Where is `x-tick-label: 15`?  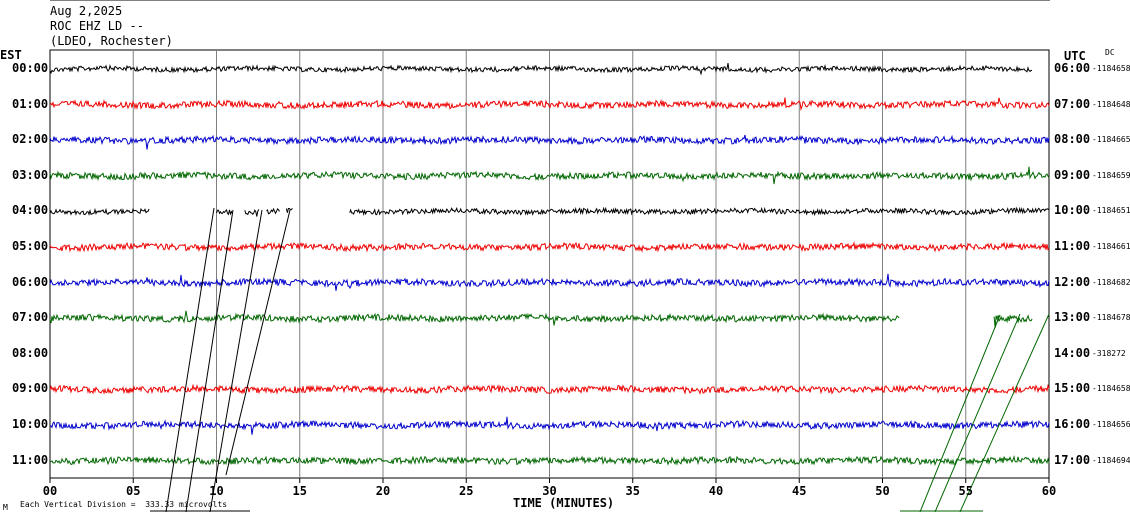 x-tick-label: 15 is located at coordinates (299, 491).